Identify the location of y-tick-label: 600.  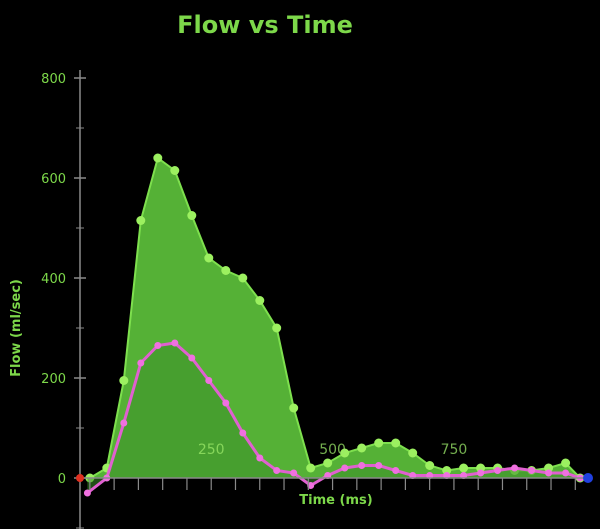
(53, 179).